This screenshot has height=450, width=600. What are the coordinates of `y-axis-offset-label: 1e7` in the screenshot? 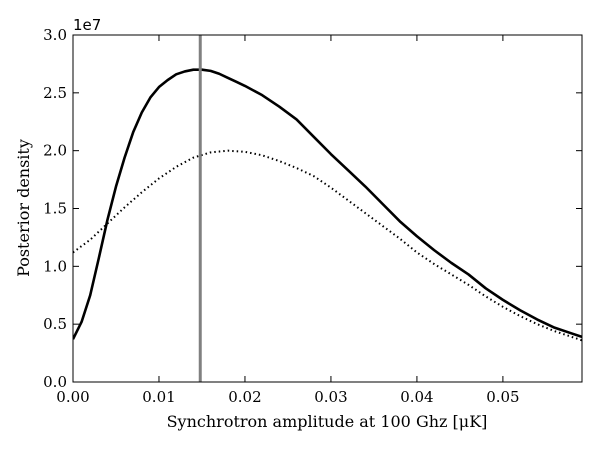 It's located at (87, 25).